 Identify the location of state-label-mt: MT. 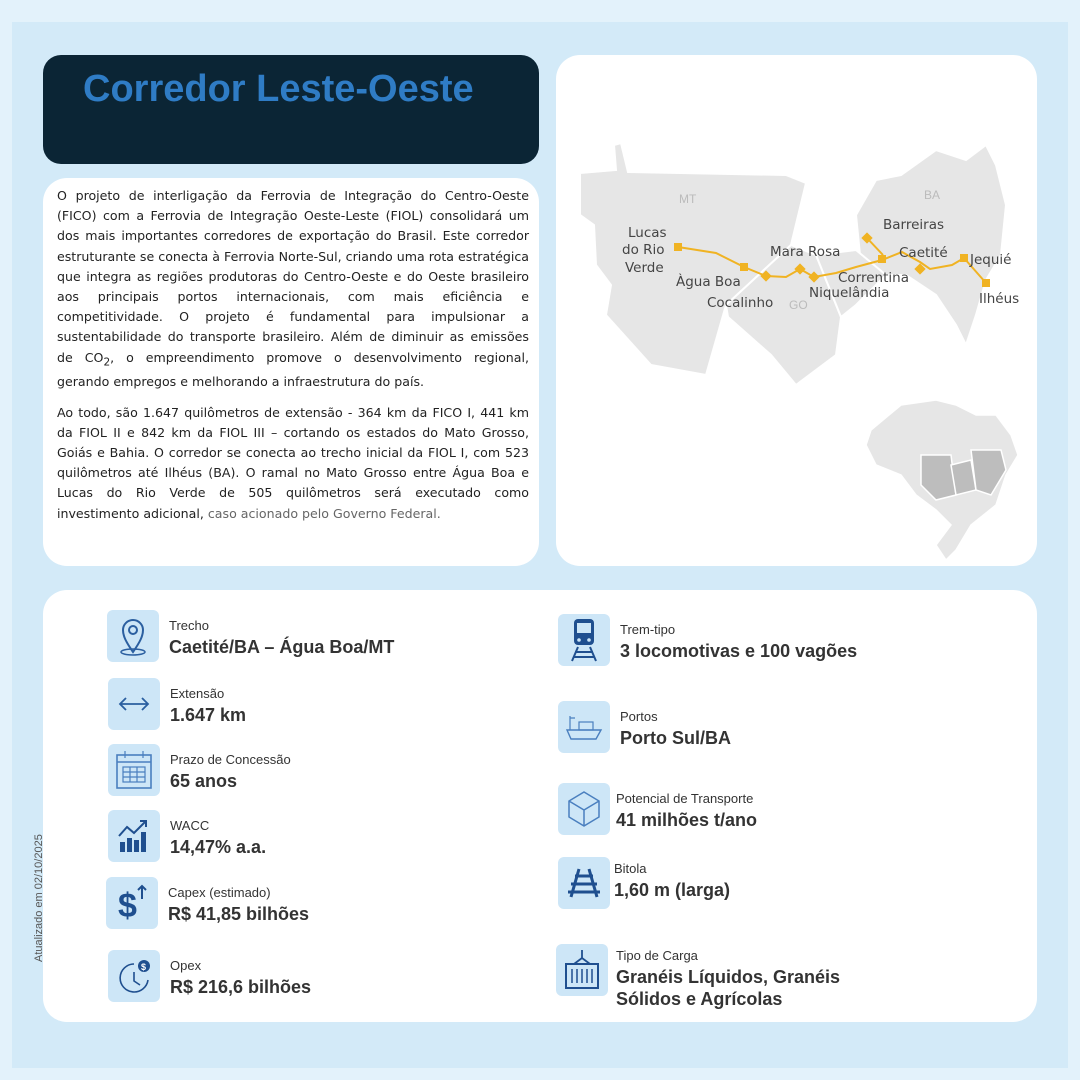
(688, 199).